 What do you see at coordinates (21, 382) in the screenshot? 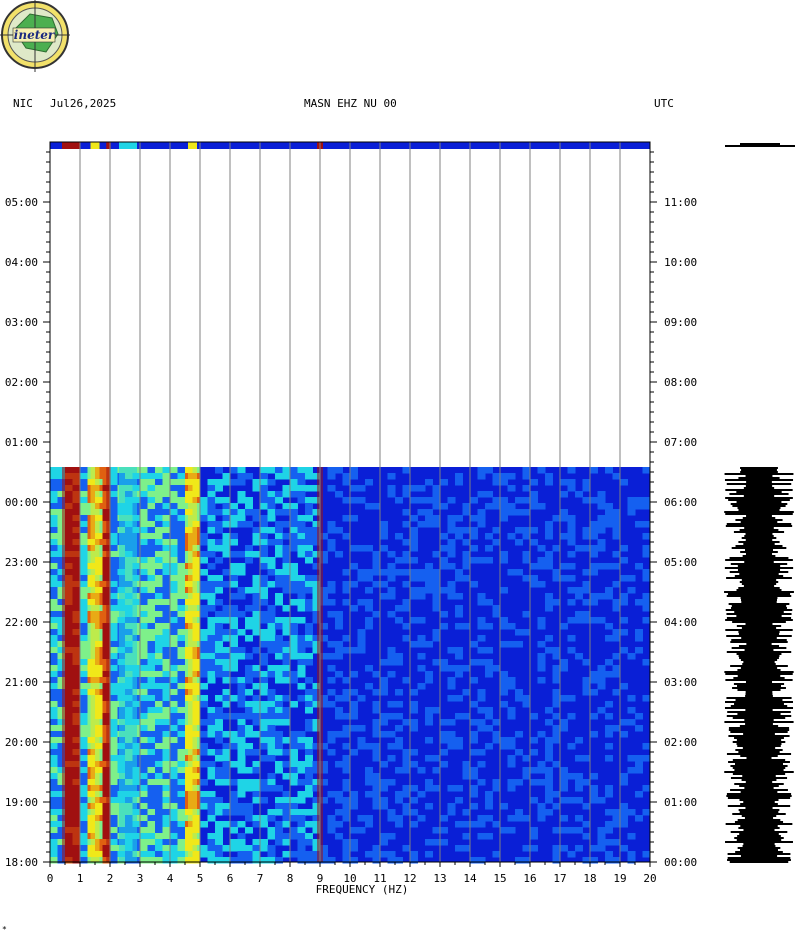
I see `y-tick-label-left: 02:00` at bounding box center [21, 382].